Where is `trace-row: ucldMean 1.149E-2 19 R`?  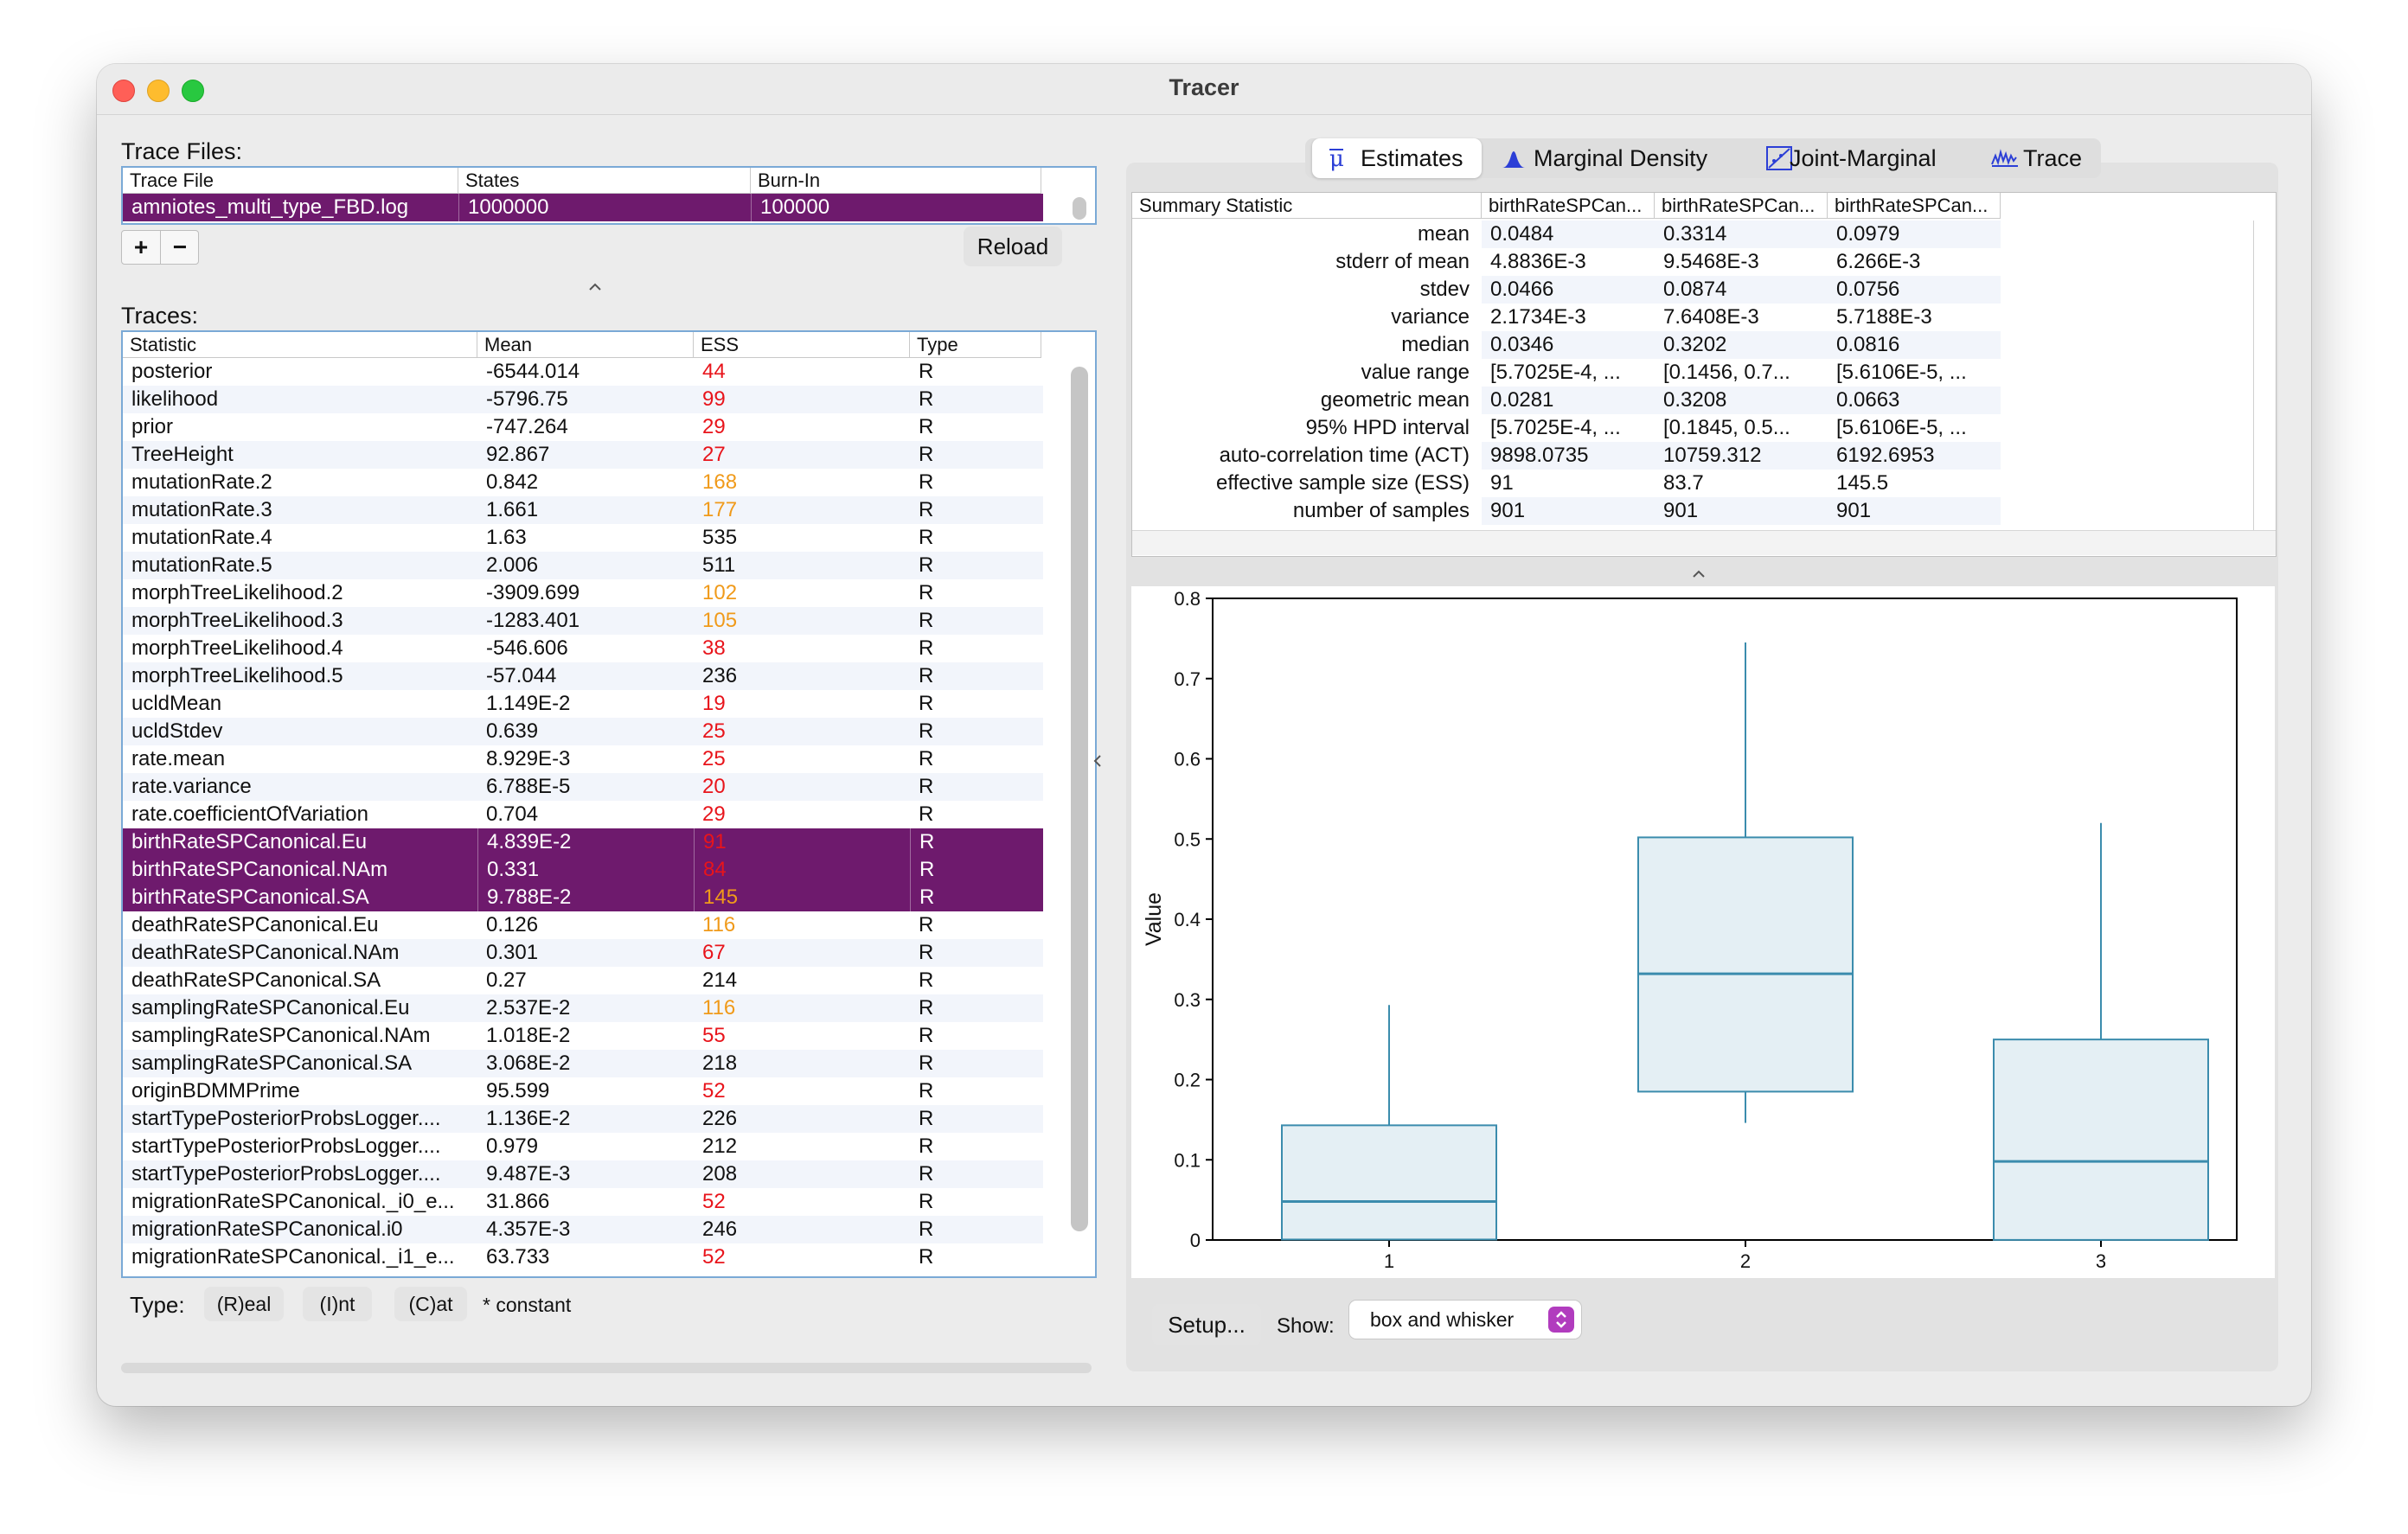 trace-row: ucldMean 1.149E-2 19 R is located at coordinates (583, 704).